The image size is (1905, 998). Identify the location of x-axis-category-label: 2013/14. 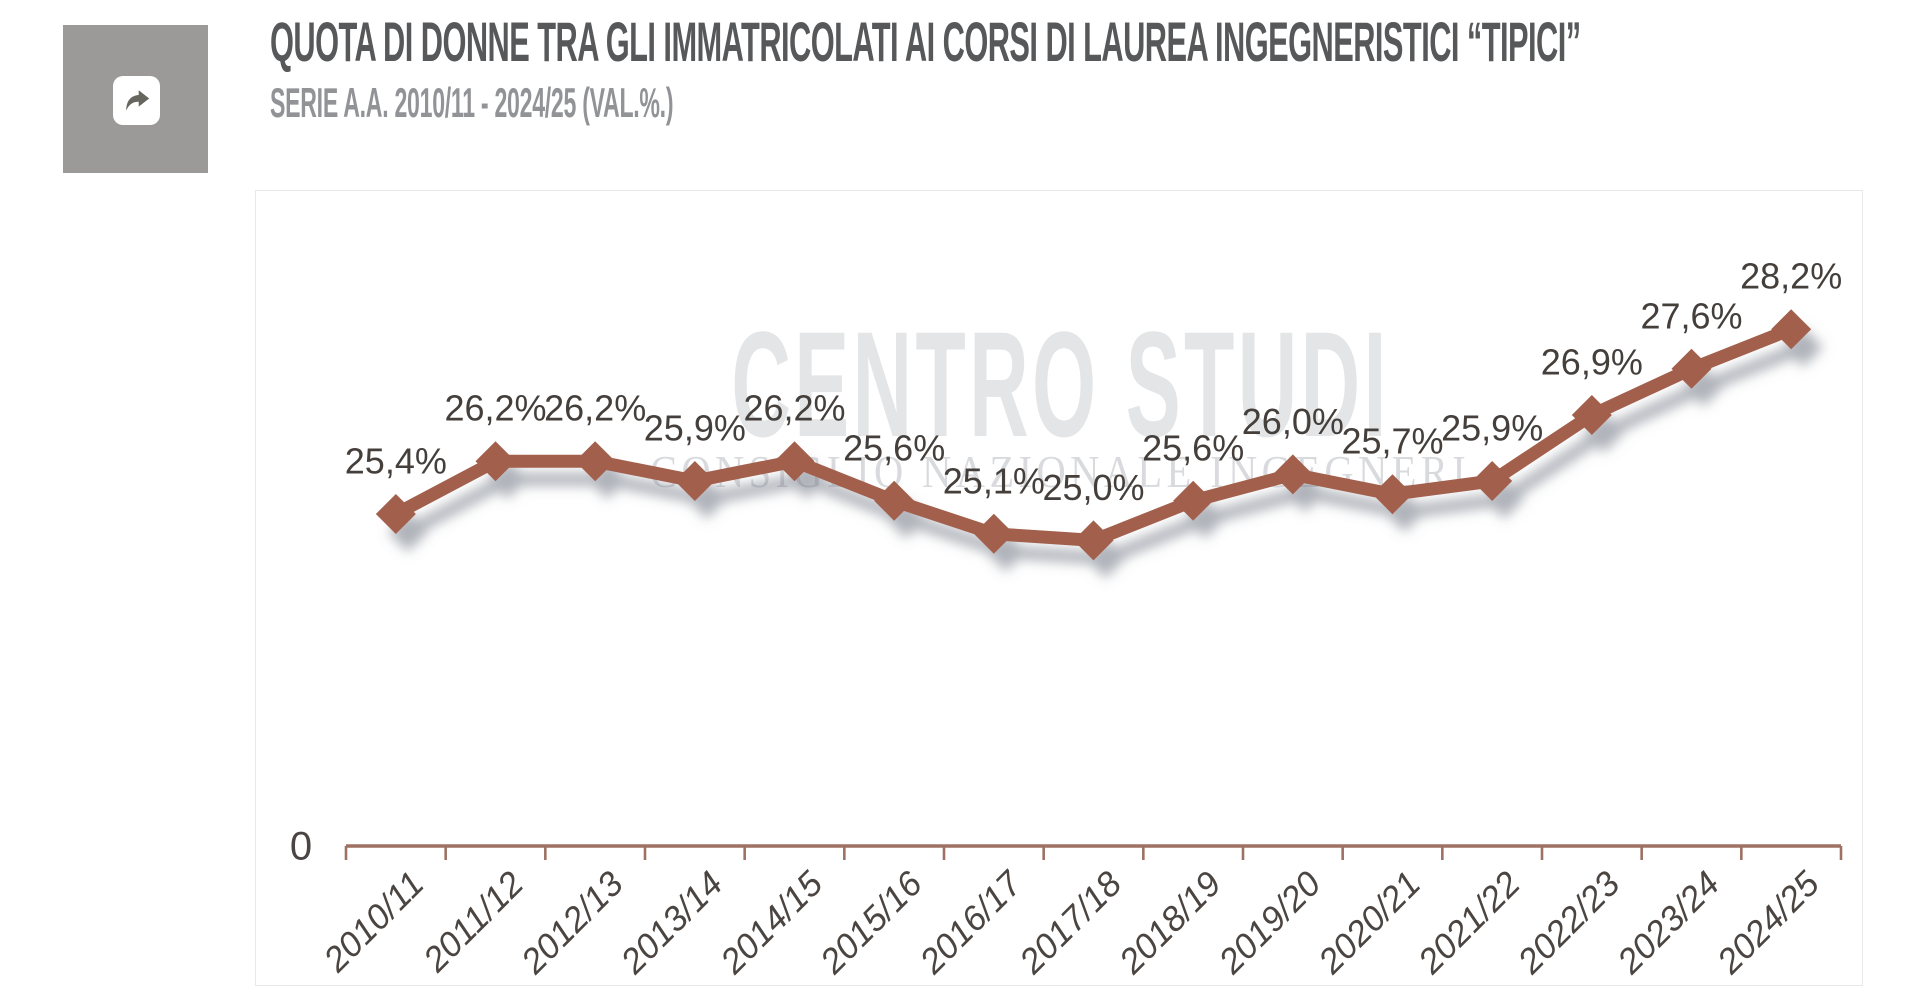
(672, 923).